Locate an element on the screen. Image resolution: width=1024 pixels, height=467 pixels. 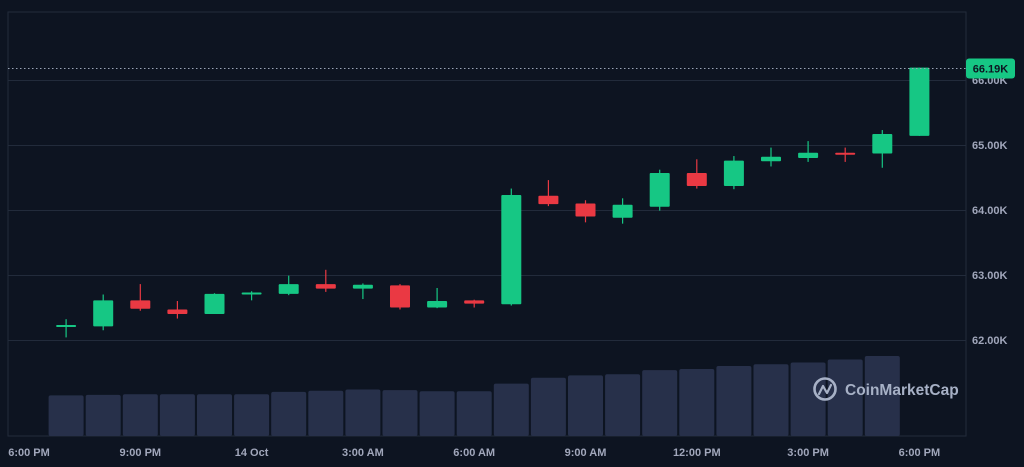
volume-bars is located at coordinates (474, 396).